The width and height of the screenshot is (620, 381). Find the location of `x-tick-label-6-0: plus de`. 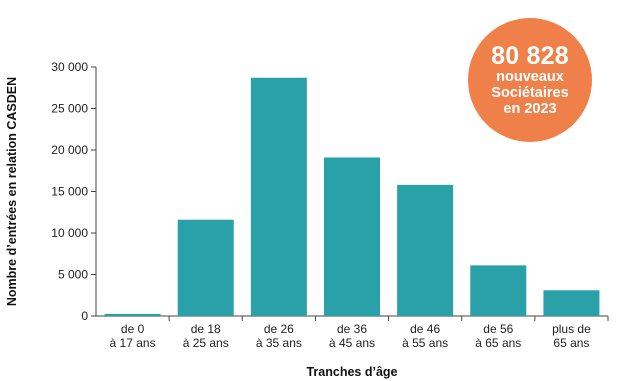

x-tick-label-6-0: plus de is located at coordinates (571, 329).